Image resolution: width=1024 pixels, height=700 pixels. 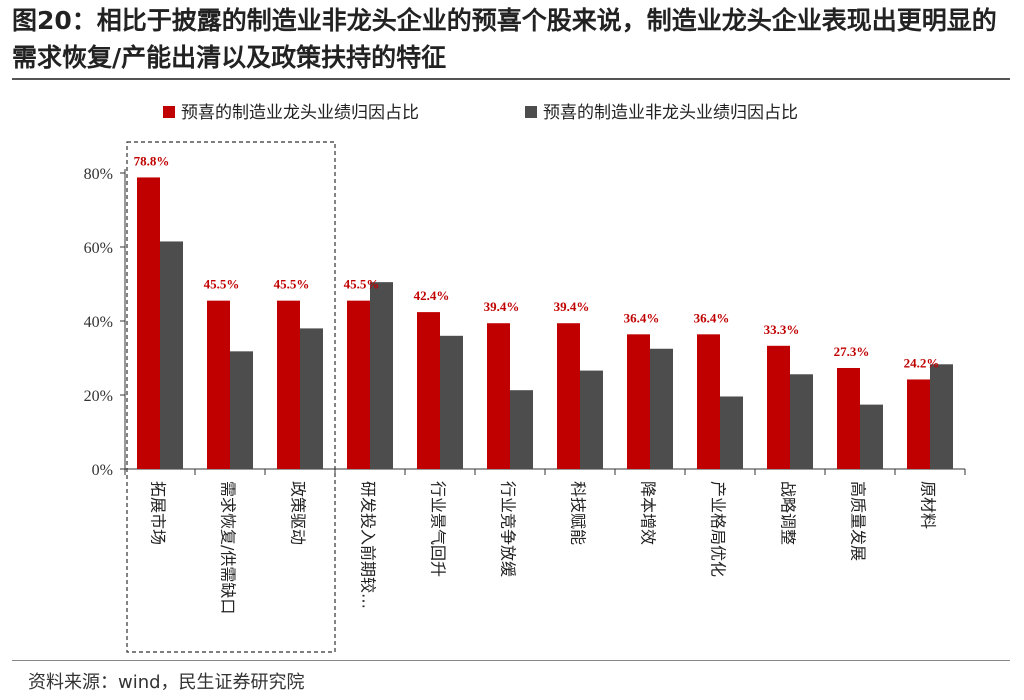 What do you see at coordinates (788, 513) in the screenshot?
I see `x-category-label: 战略调整` at bounding box center [788, 513].